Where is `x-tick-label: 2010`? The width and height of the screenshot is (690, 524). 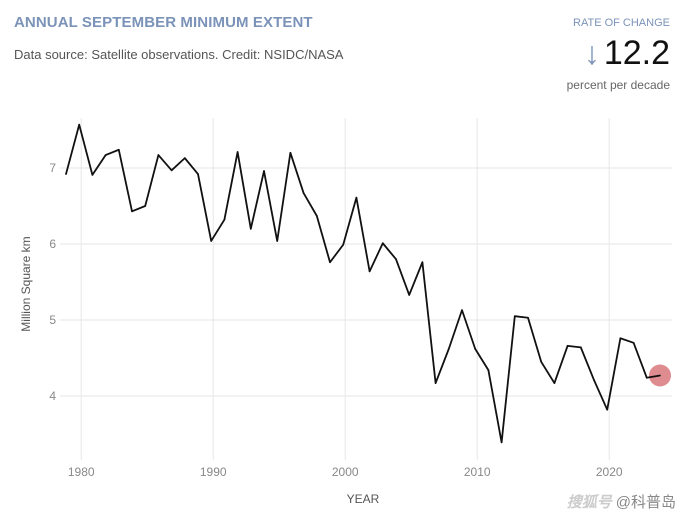 x-tick-label: 2010 is located at coordinates (477, 472).